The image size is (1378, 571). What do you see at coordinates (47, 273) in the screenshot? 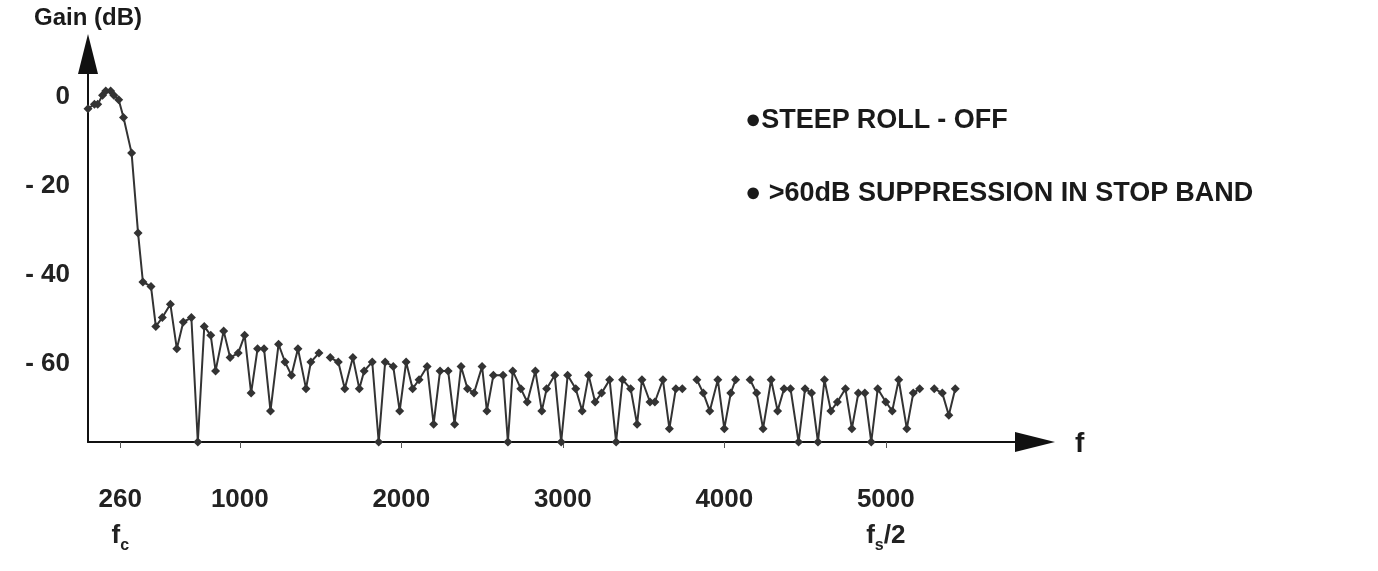
I see `y-tick-label: - 40` at bounding box center [47, 273].